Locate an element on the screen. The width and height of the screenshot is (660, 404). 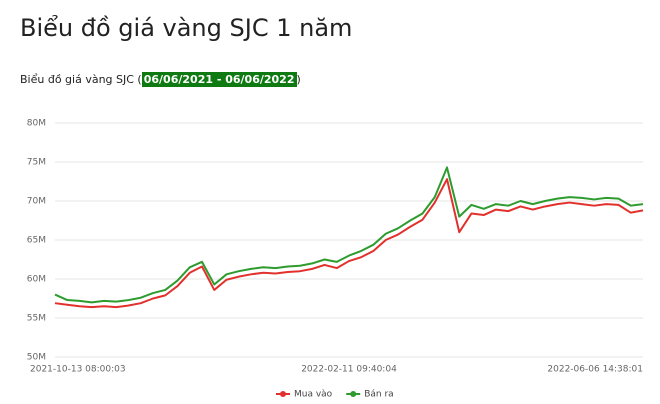
page-title: Biểu đồ giá vàng SJC 1 năm is located at coordinates (186, 28).